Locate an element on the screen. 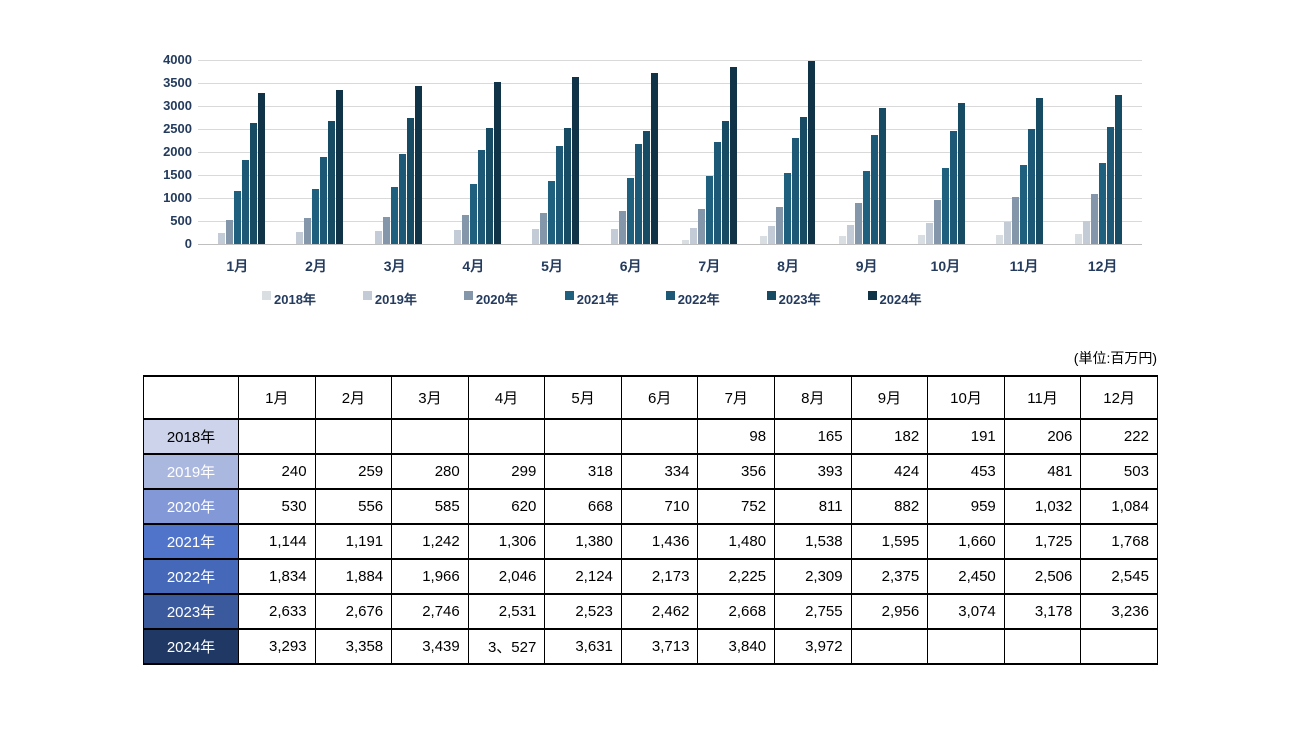 This screenshot has width=1300, height=731. month-header-cell: 3月 is located at coordinates (430, 397).